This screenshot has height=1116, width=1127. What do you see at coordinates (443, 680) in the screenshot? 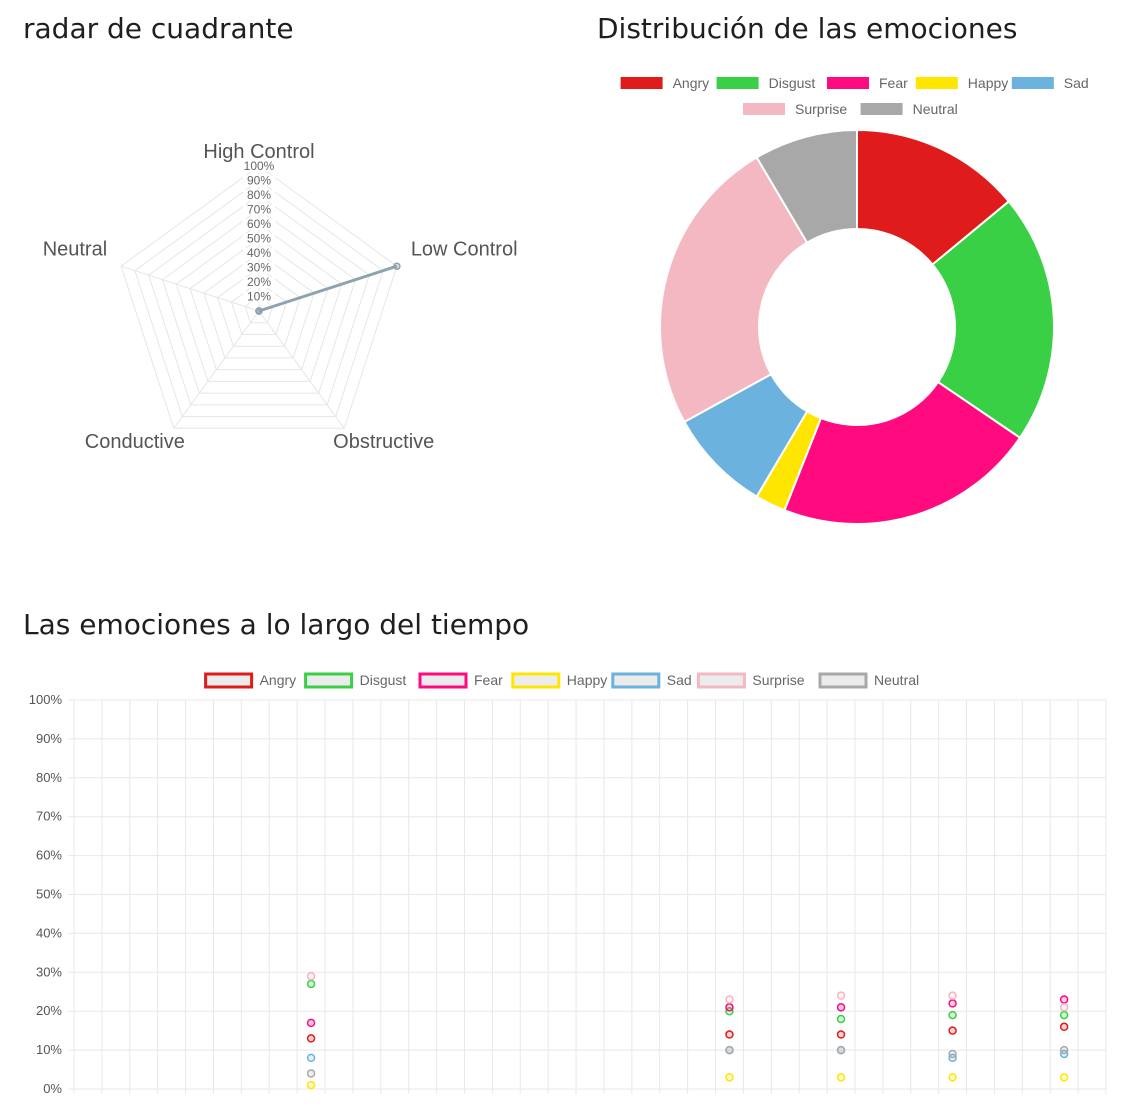
I see `timeline-legend-swatch-fear` at bounding box center [443, 680].